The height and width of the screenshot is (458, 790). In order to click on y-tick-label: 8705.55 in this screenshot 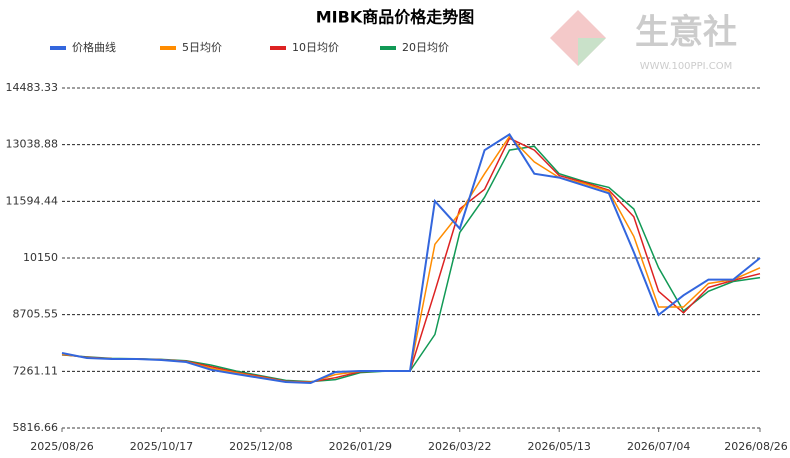, I will do `click(36, 314)`.